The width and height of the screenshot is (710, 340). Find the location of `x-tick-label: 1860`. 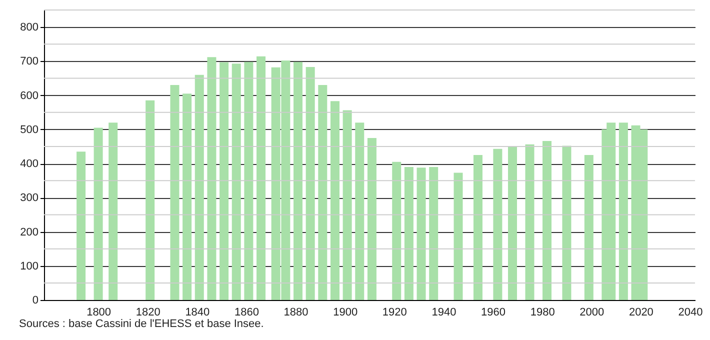

x-tick-label: 1860 is located at coordinates (246, 312).